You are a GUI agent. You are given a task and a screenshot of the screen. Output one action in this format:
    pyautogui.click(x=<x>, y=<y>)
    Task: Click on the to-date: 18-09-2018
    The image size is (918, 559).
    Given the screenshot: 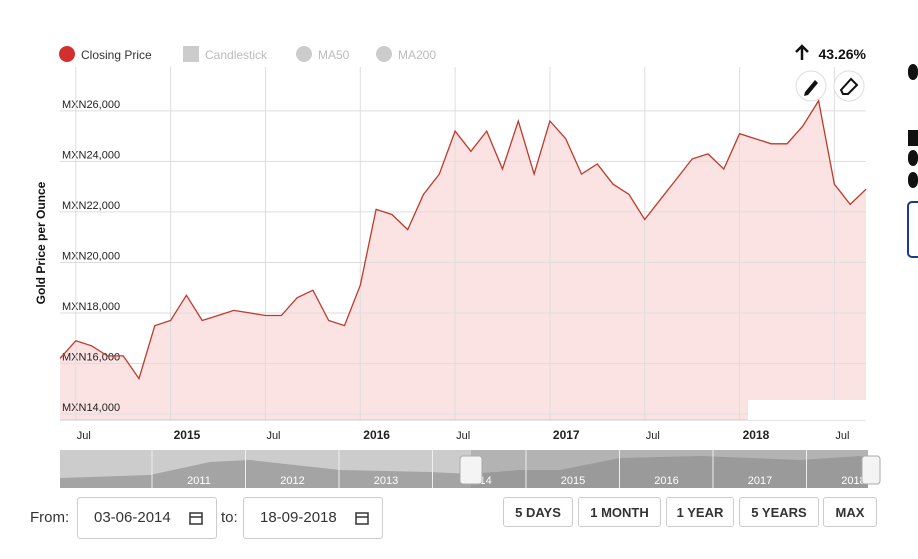 What is the action you would take?
    pyautogui.click(x=298, y=517)
    